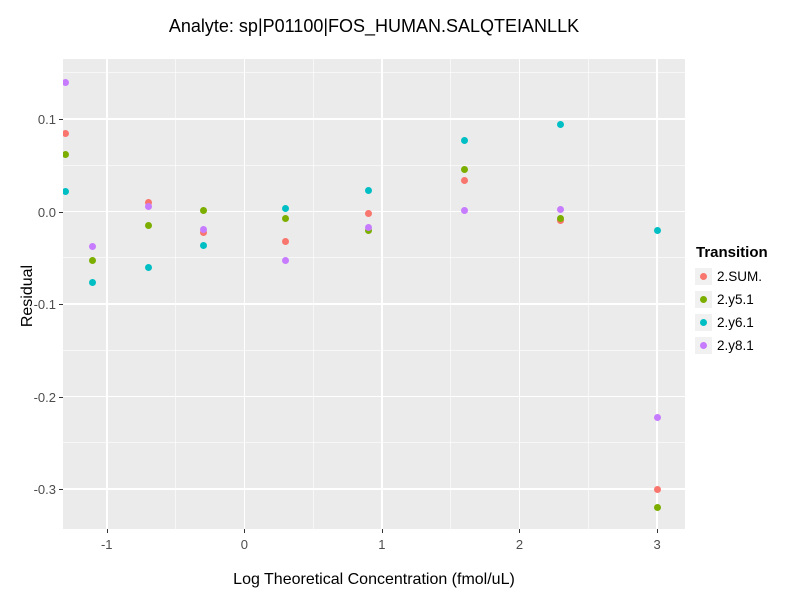 The height and width of the screenshot is (600, 800). What do you see at coordinates (44, 397) in the screenshot?
I see `y-tick-label: -0.2` at bounding box center [44, 397].